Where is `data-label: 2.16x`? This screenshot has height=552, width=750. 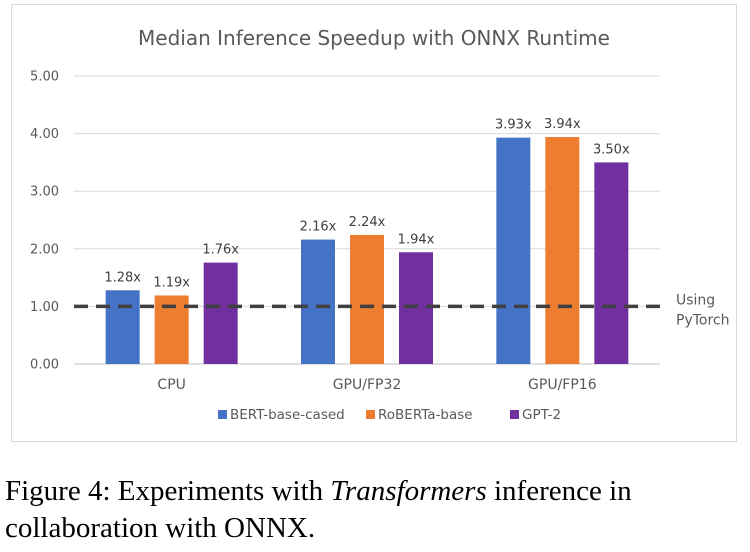
data-label: 2.16x is located at coordinates (318, 227).